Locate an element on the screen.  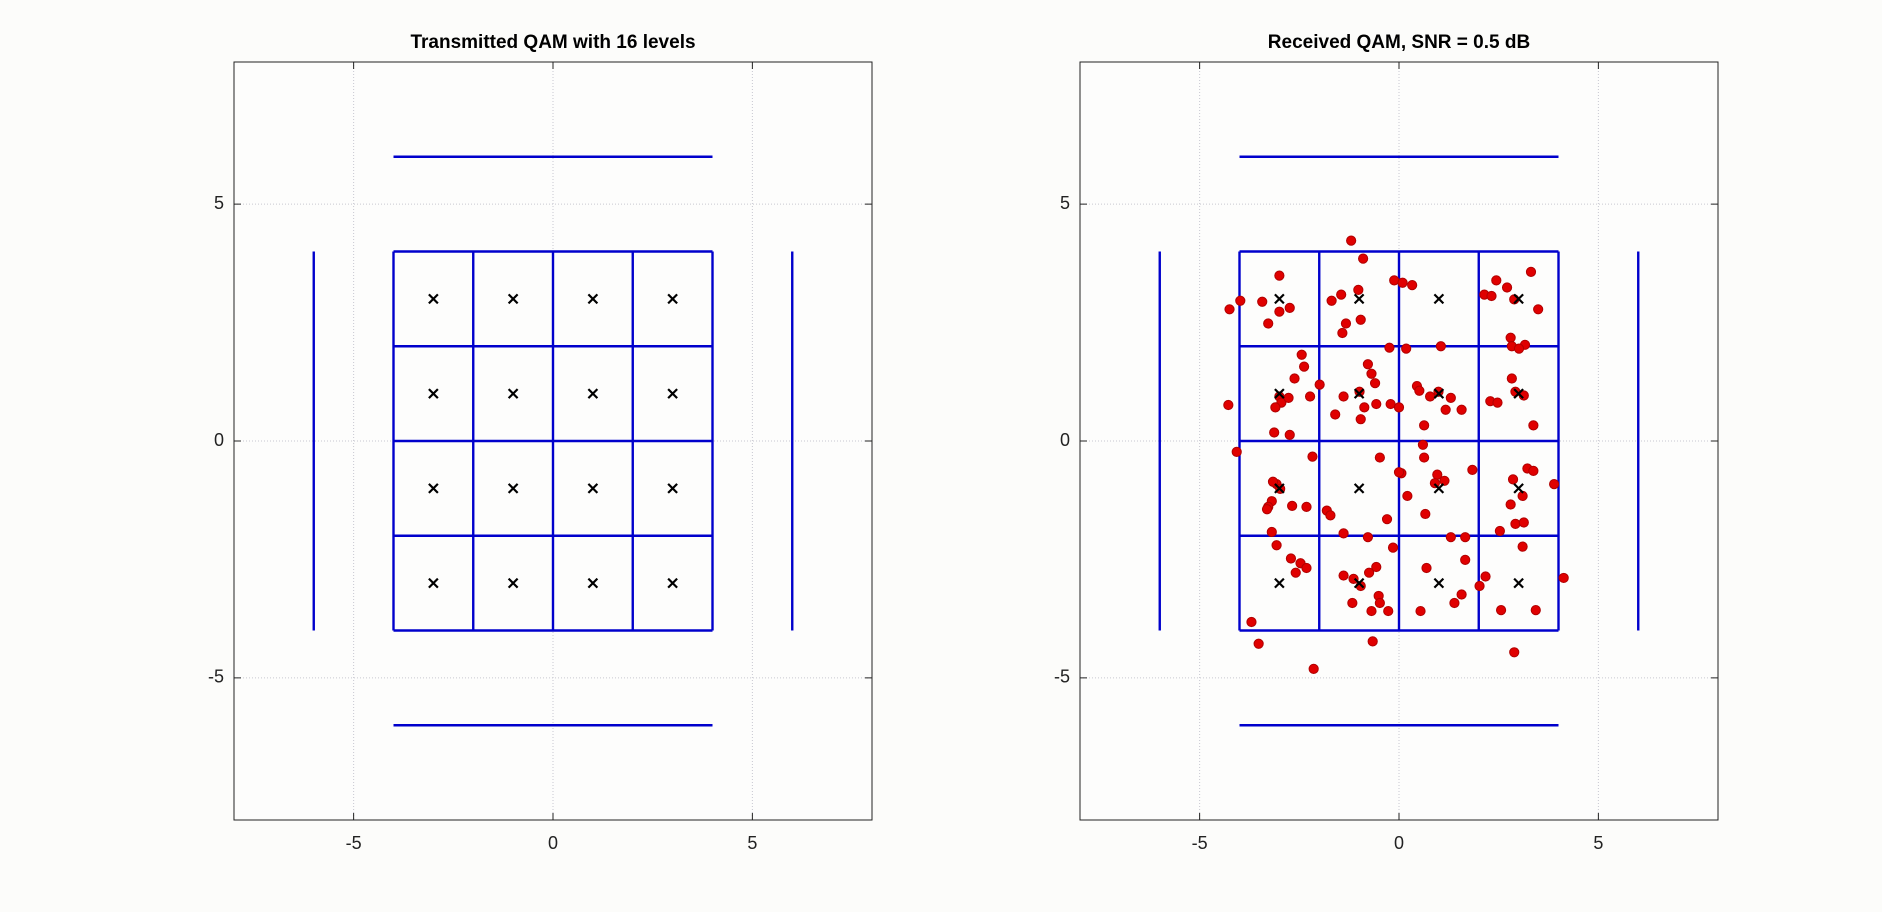
y-tick-label: 0 is located at coordinates (219, 440).